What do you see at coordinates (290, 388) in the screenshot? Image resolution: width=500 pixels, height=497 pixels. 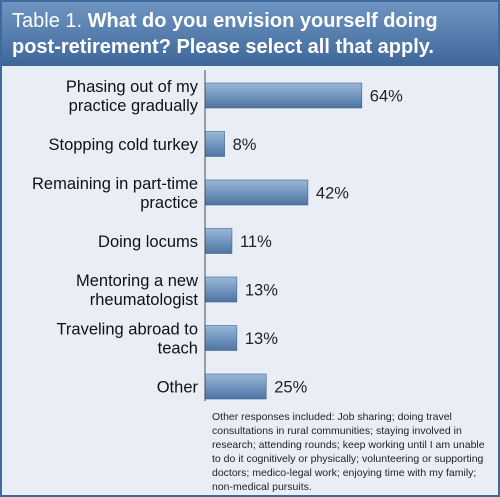 I see `value-label: 25%` at bounding box center [290, 388].